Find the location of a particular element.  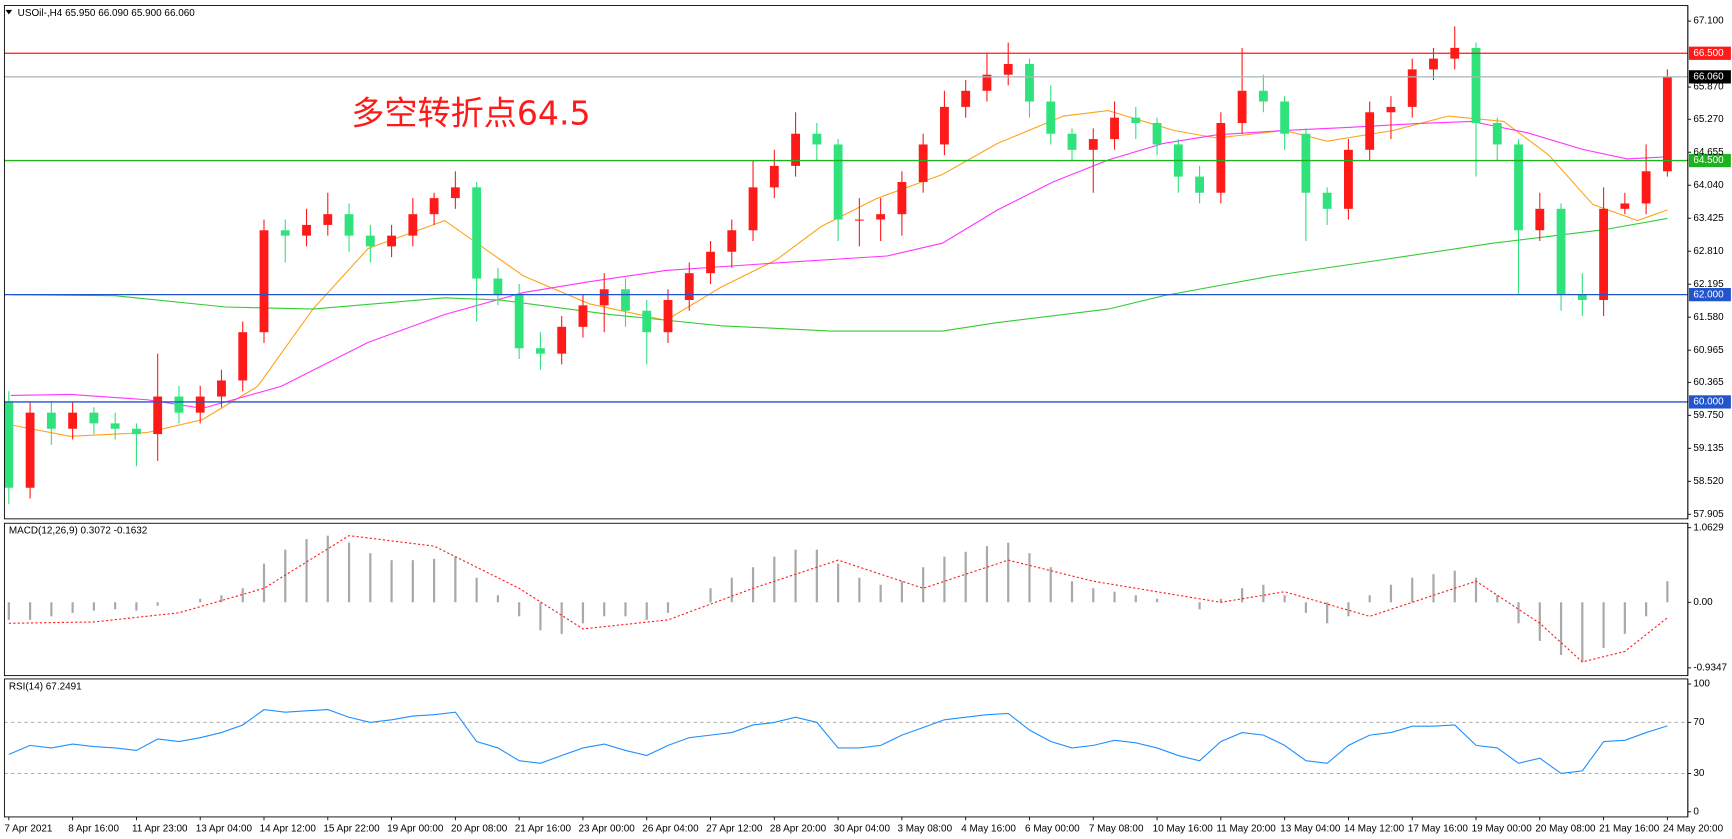

x-tick-label: 19 Apr 00:00 is located at coordinates (415, 829).